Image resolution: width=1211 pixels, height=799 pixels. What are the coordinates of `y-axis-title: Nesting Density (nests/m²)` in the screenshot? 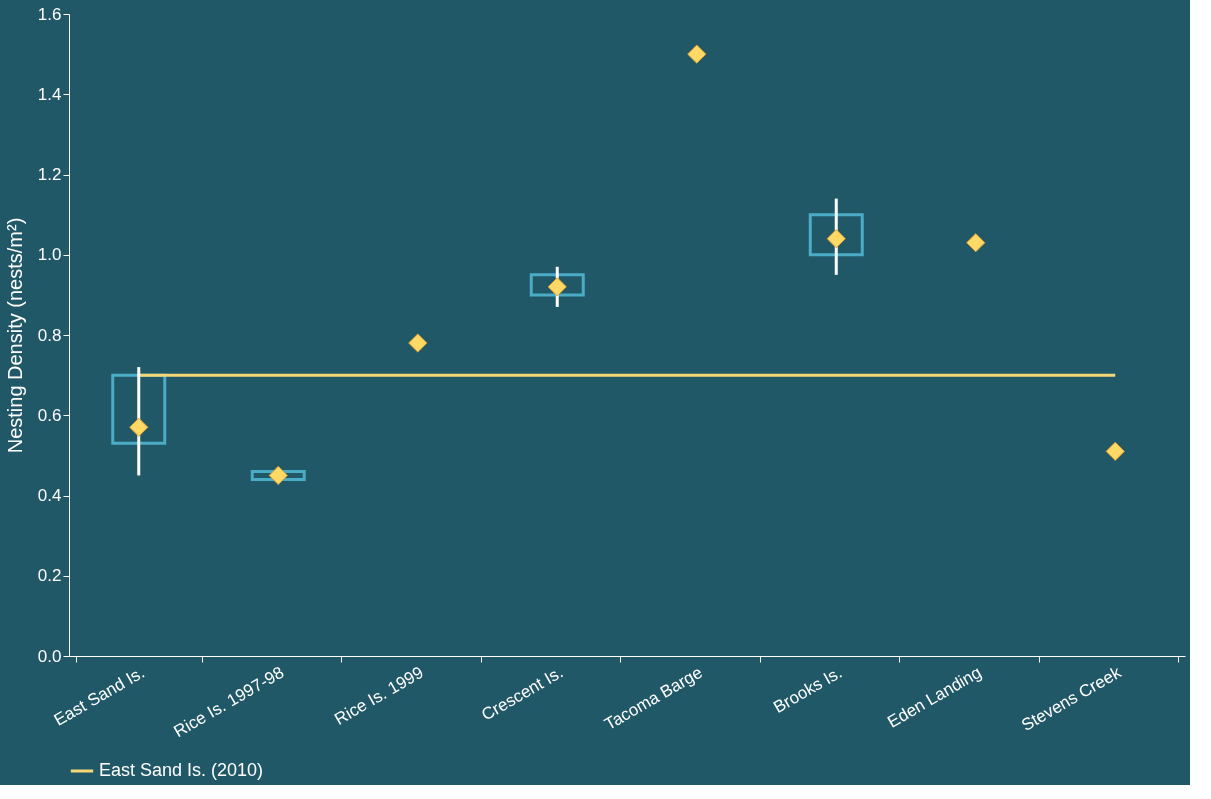 It's located at (14, 335).